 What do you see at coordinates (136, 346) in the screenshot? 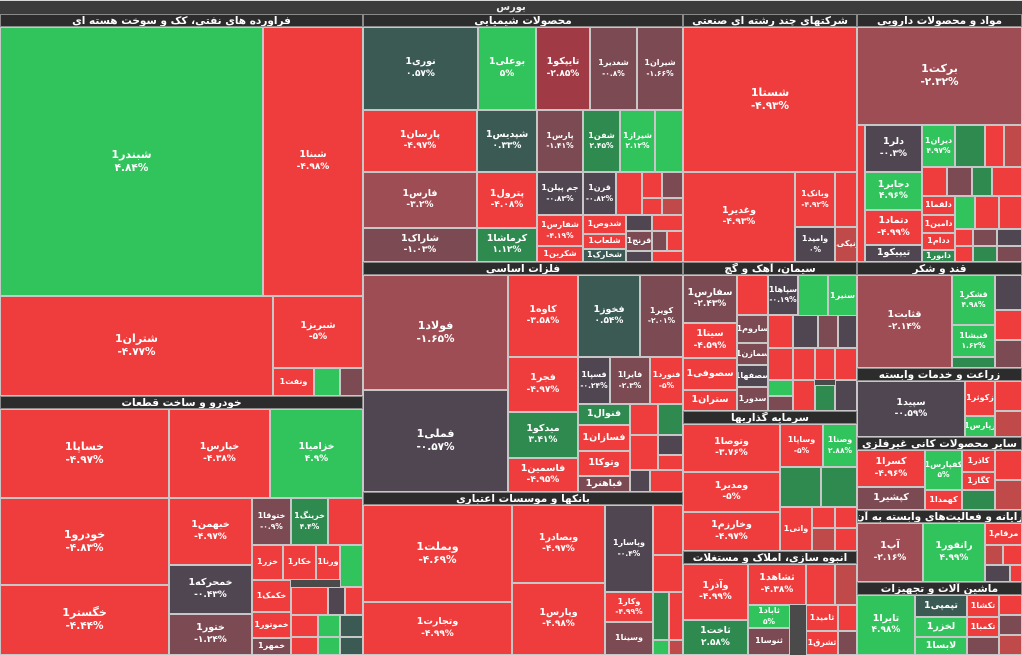
I see `stock-cell: شتران1 -۴.۷۷%` at bounding box center [136, 346].